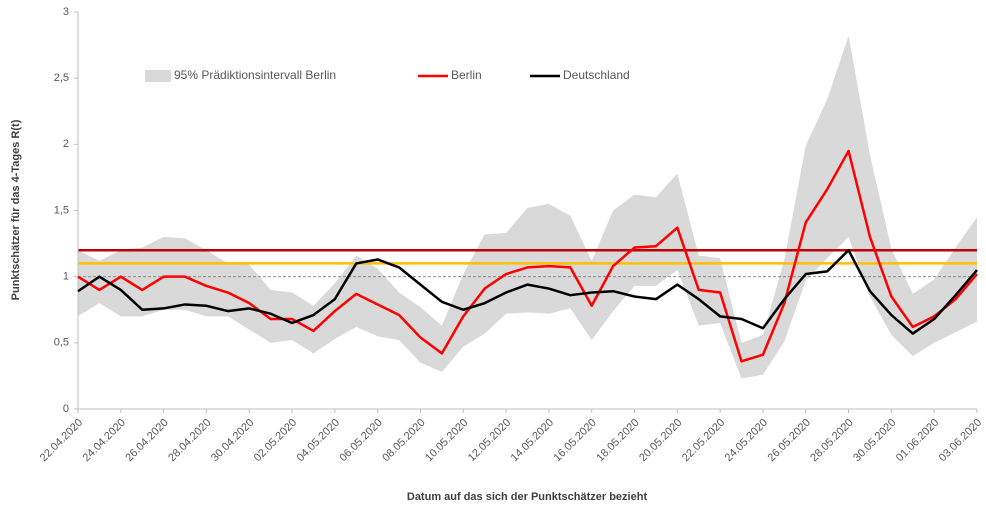 This screenshot has height=518, width=986. What do you see at coordinates (917, 440) in the screenshot?
I see `x-tick-label: 01.06.2020` at bounding box center [917, 440].